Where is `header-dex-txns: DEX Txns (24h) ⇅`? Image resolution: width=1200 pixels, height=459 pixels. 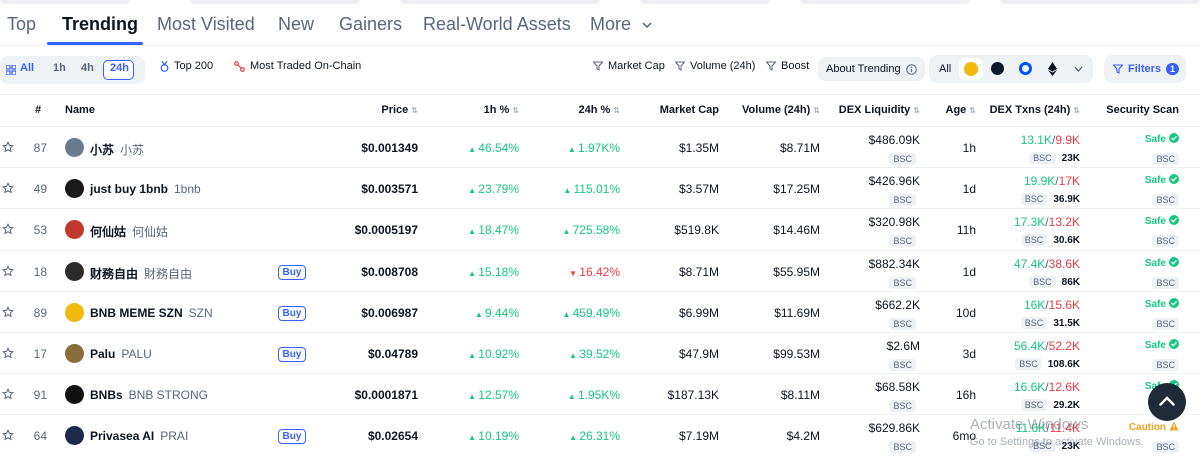
header-dex-txns: DEX Txns (24h) ⇅ is located at coordinates (1035, 110).